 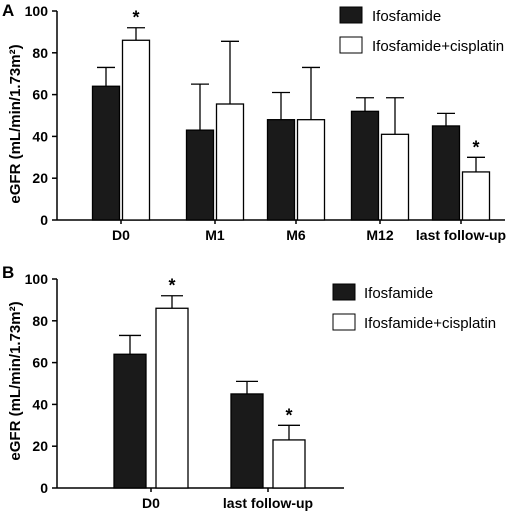 I want to click on panel-a-bar-ifosfamide-cisplatin-m1, so click(x=230, y=162).